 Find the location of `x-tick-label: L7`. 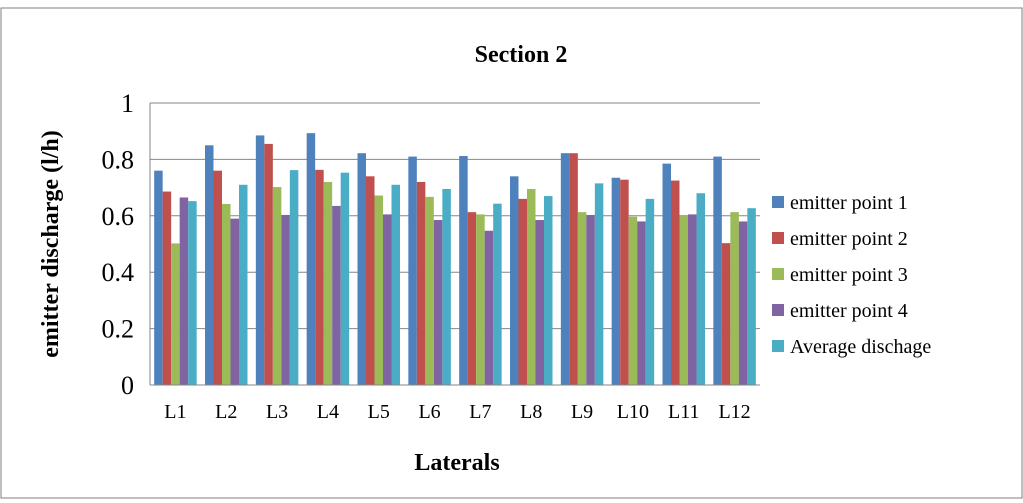

x-tick-label: L7 is located at coordinates (480, 412).